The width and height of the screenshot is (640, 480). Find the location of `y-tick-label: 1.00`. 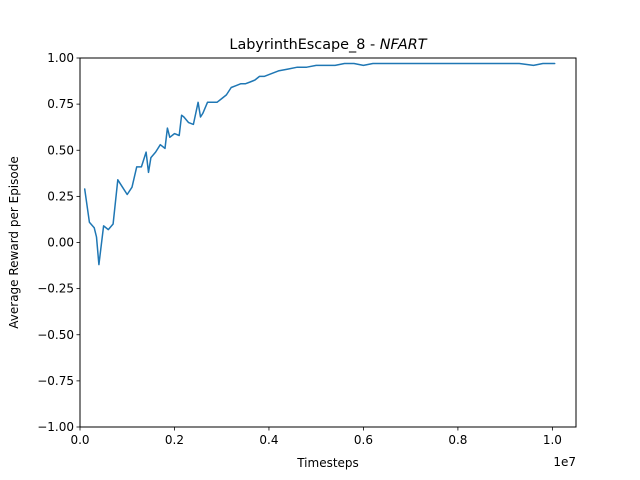

y-tick-label: 1.00 is located at coordinates (60, 58).